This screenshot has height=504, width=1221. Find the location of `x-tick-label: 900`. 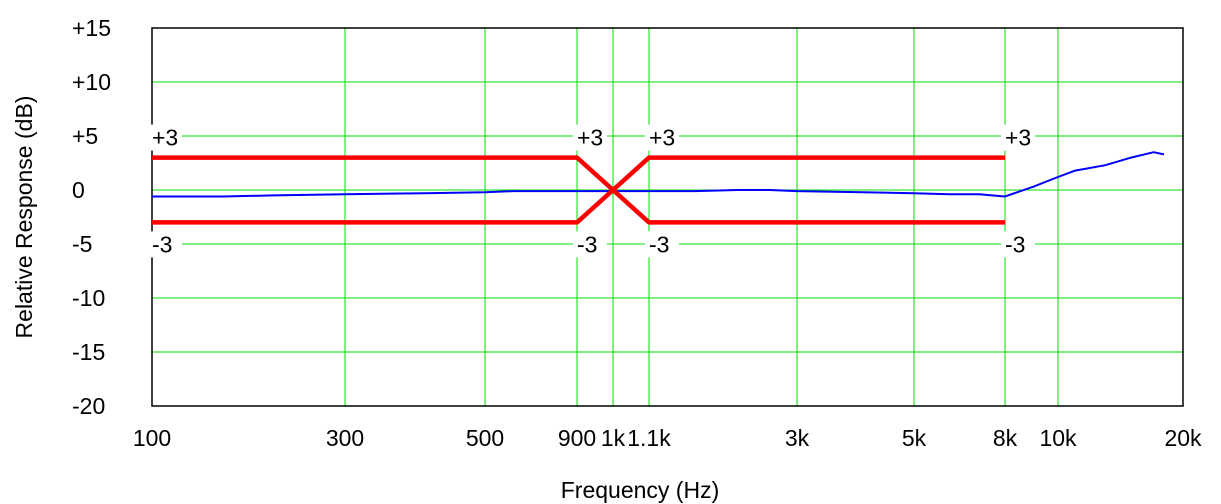

x-tick-label: 900 is located at coordinates (577, 438).